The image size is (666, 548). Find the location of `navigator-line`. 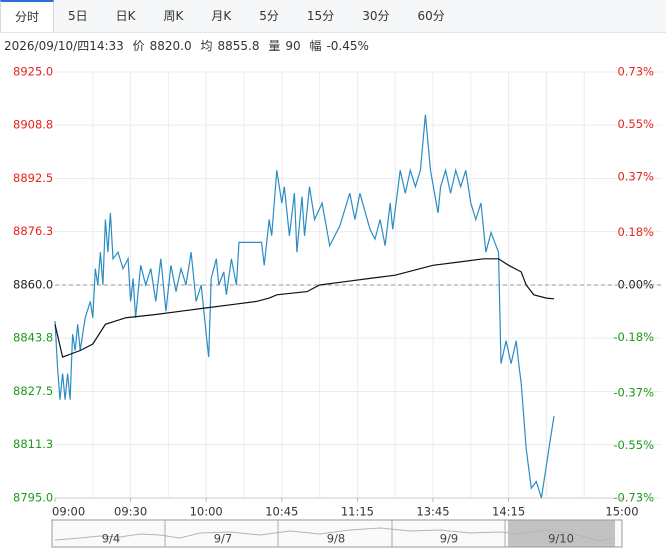

navigator-line is located at coordinates (333, 534).